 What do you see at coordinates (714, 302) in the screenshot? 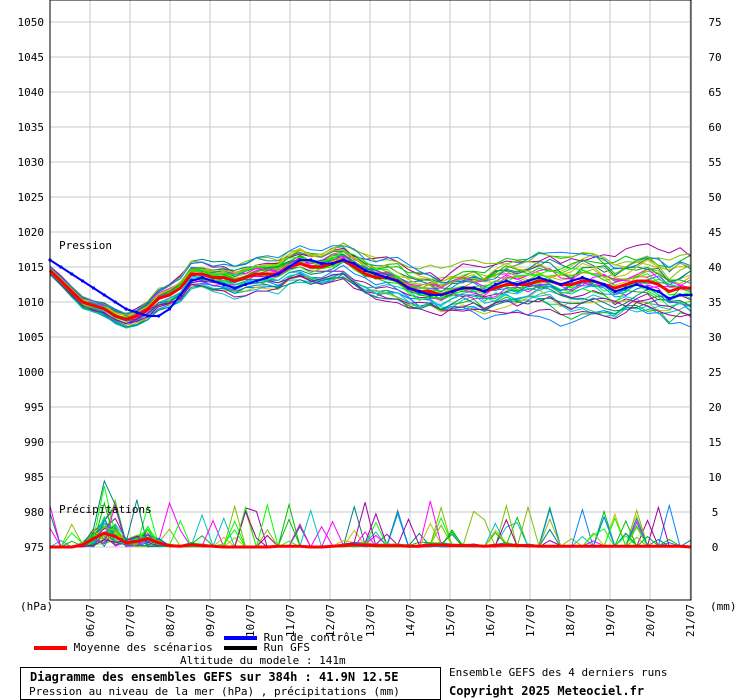
I see `right-tick-label: 35` at bounding box center [714, 302].